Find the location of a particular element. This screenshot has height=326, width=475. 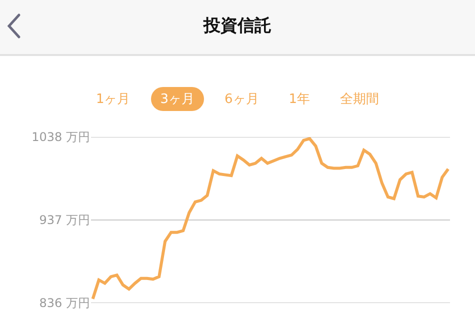

text: 1ヶ月 is located at coordinates (113, 100).